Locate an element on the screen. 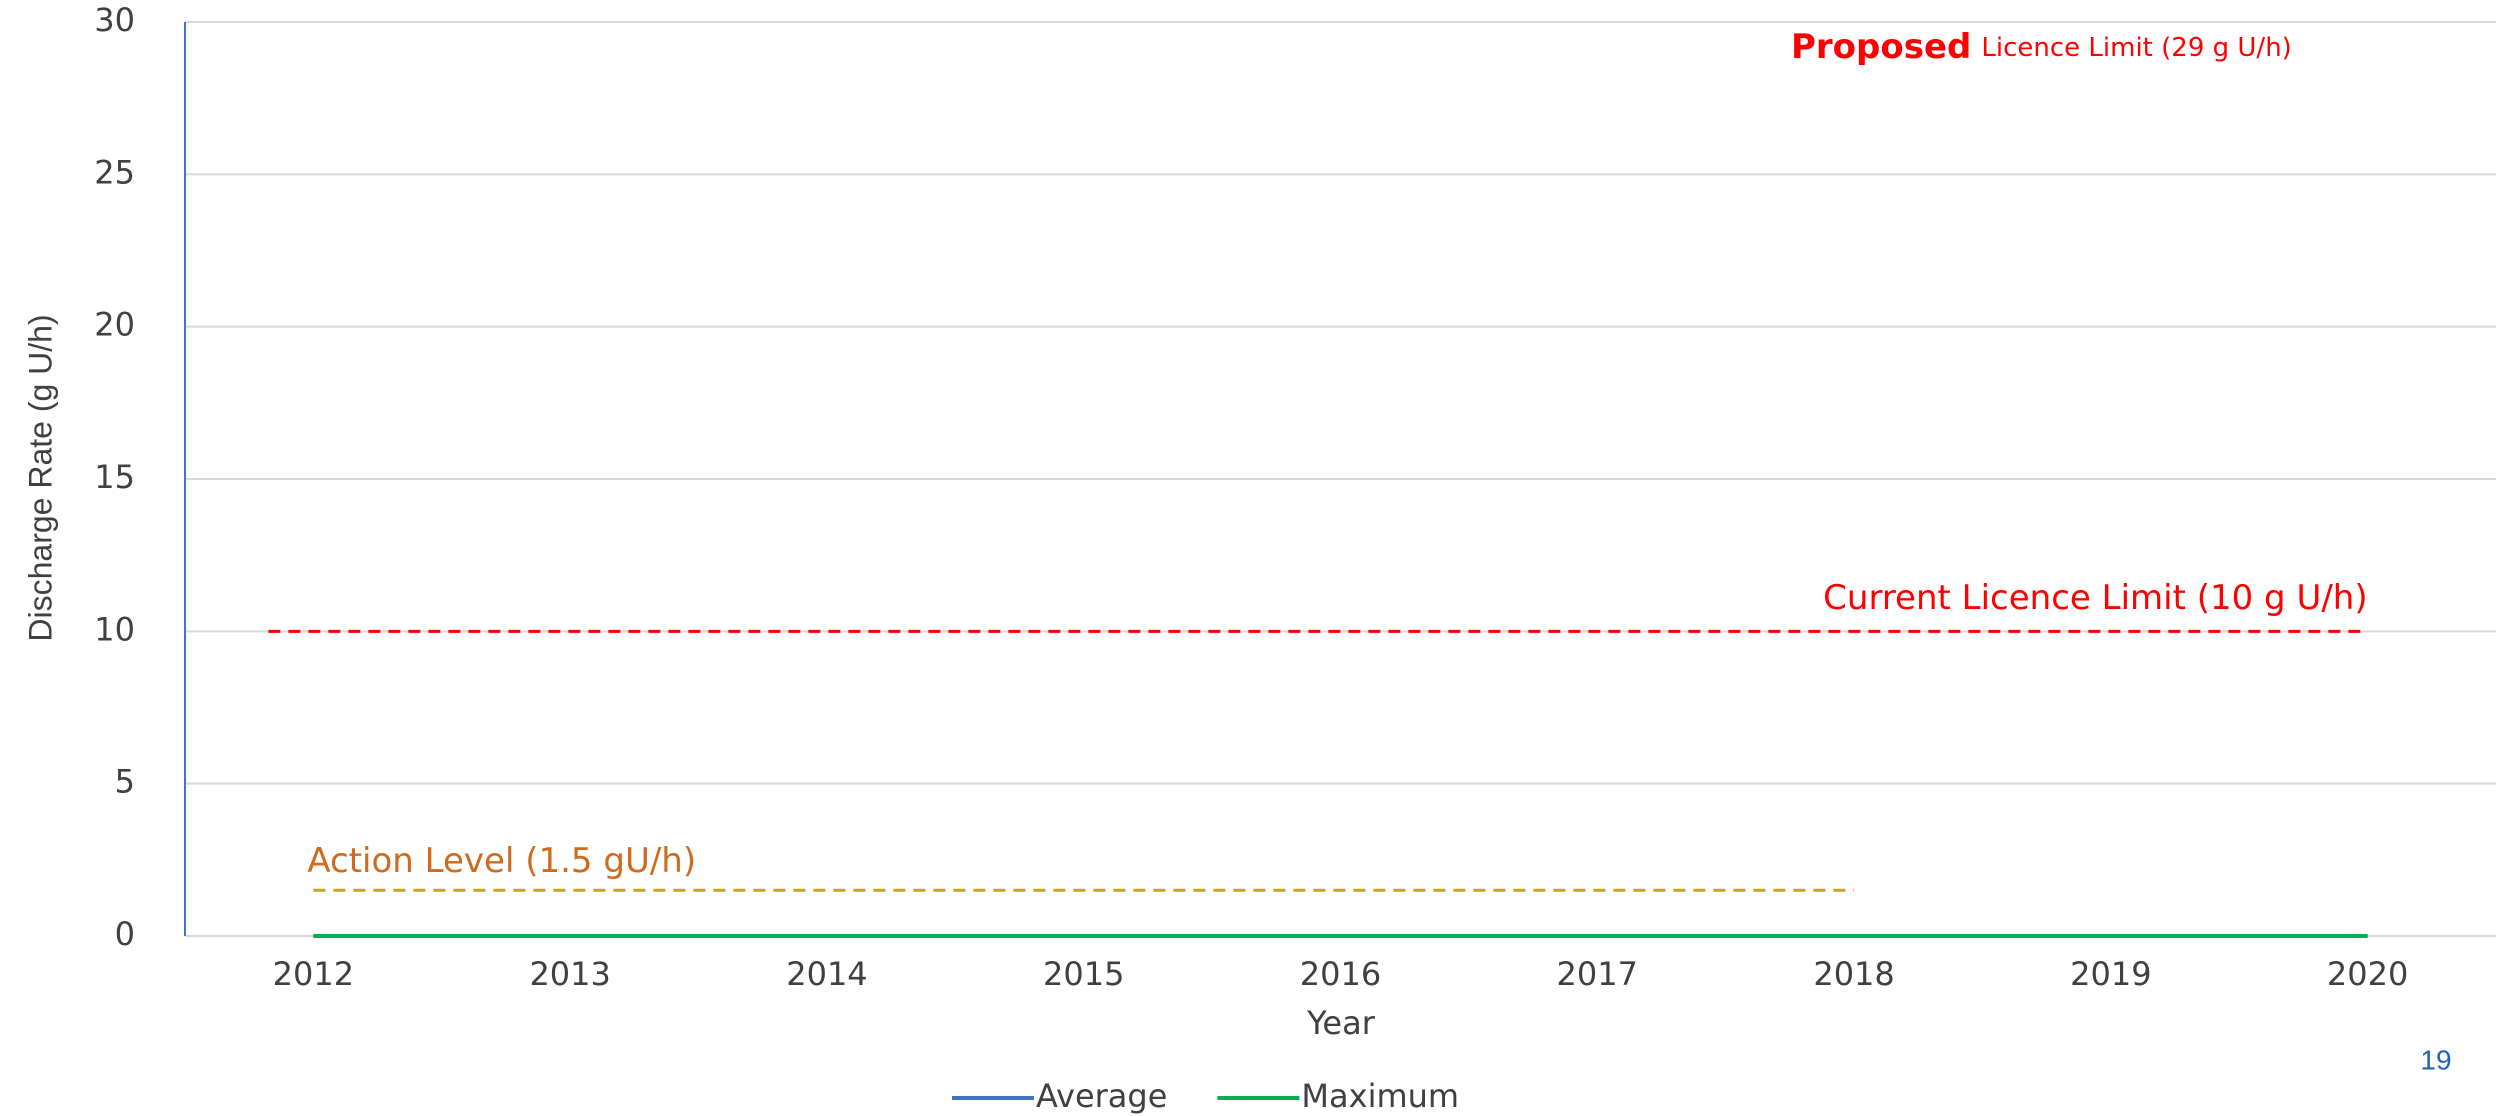  annotation-part: Proposed is located at coordinates (1881, 47).